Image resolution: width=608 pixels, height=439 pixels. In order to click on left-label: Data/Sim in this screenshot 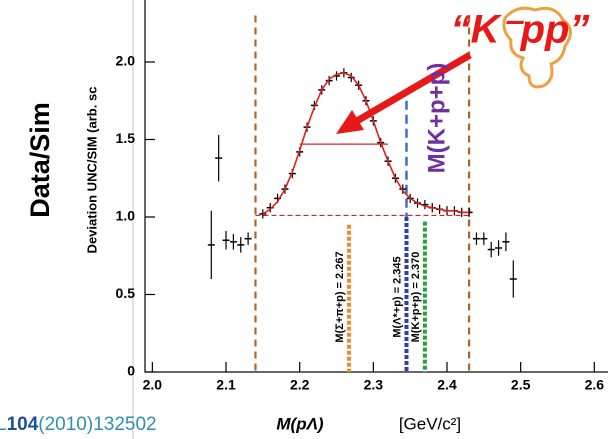, I will do `click(40, 160)`.